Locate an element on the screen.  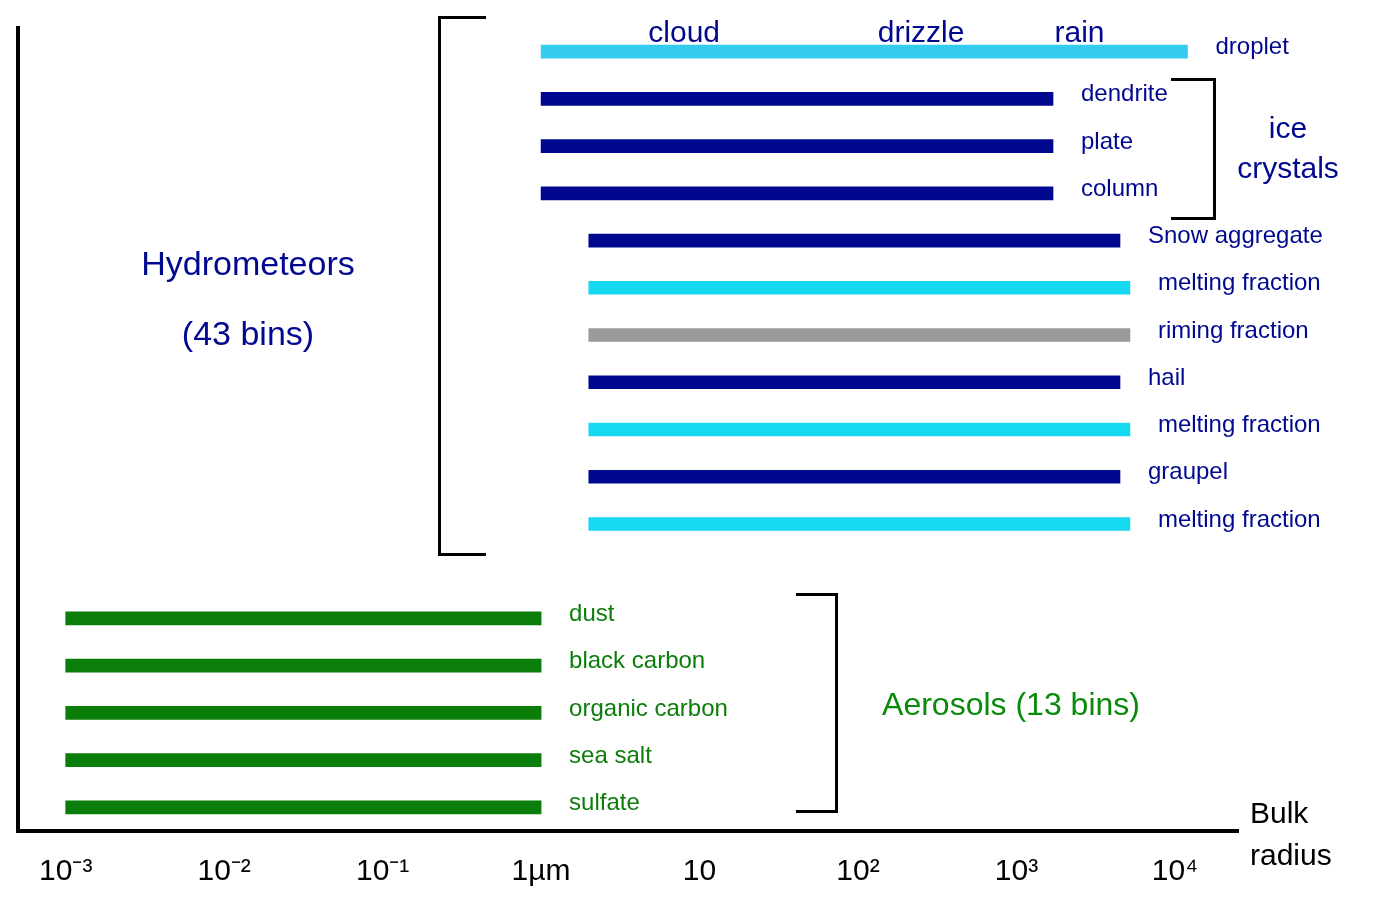
annotation: Hydrometeors is located at coordinates (248, 263).